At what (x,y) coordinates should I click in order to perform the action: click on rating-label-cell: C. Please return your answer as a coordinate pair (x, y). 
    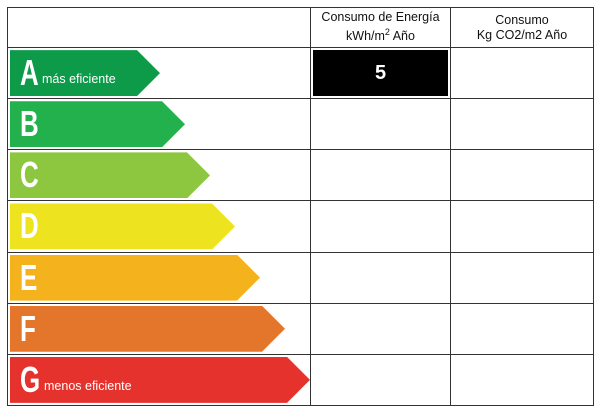
    Looking at the image, I should click on (159, 175).